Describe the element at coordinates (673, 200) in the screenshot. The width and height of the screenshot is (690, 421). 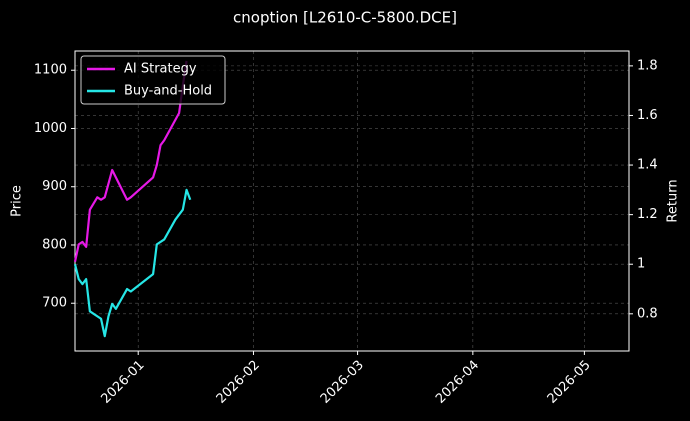
I see `y2-axis-label: Return` at that location.